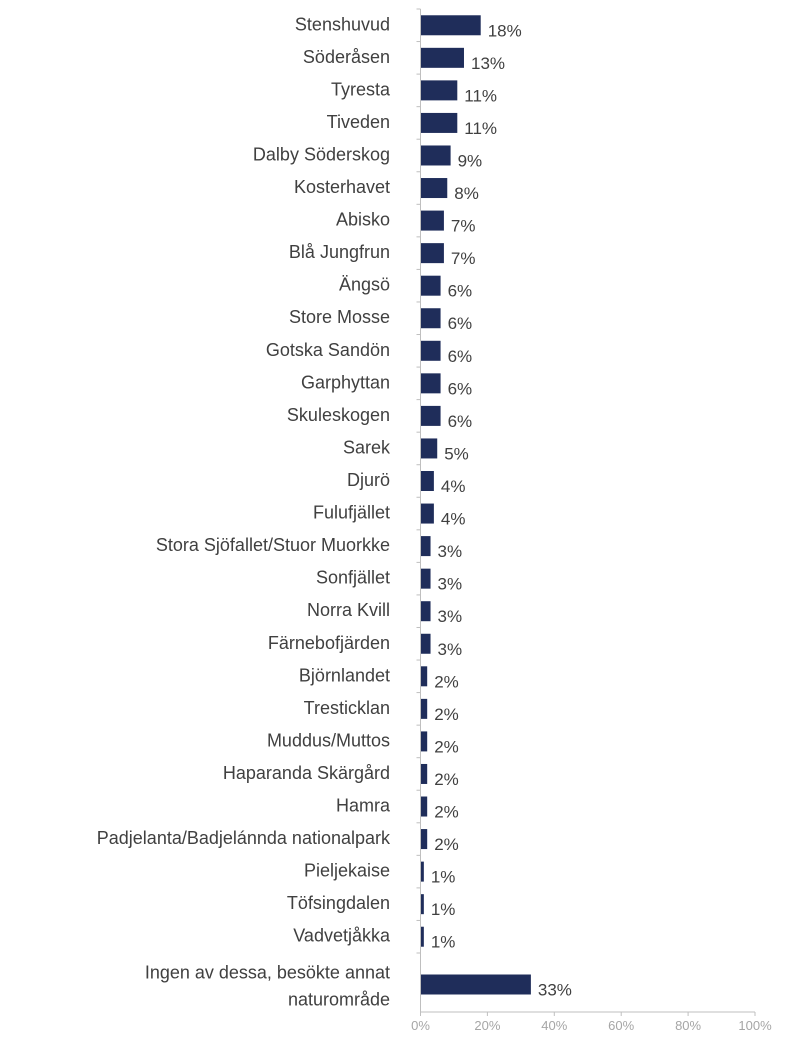 The image size is (785, 1038). I want to click on category-label: Sarek, so click(367, 447).